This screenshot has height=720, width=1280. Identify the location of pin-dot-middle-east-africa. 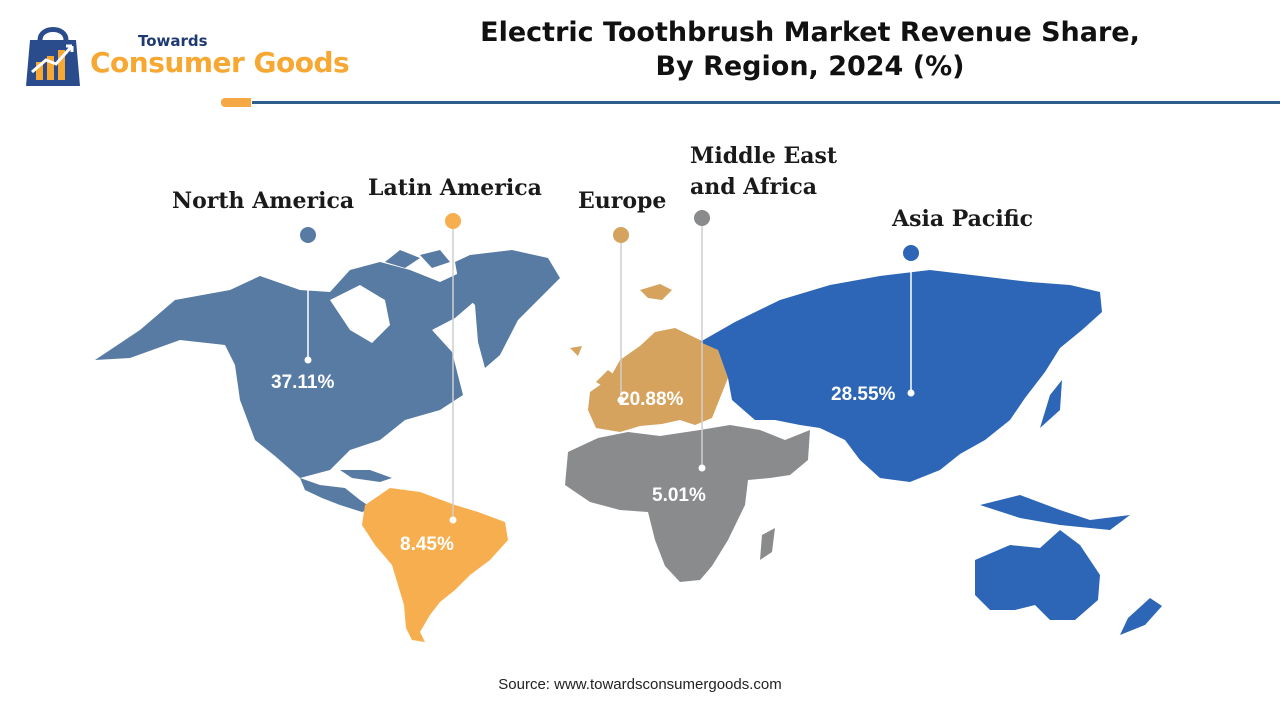
(702, 218).